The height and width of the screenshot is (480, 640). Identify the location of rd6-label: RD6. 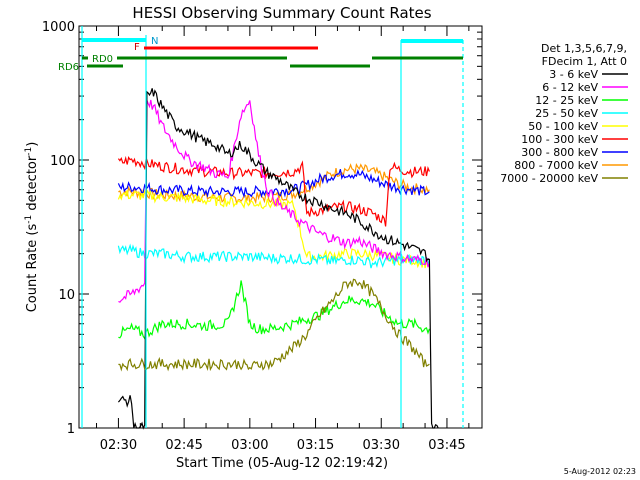
(68, 67).